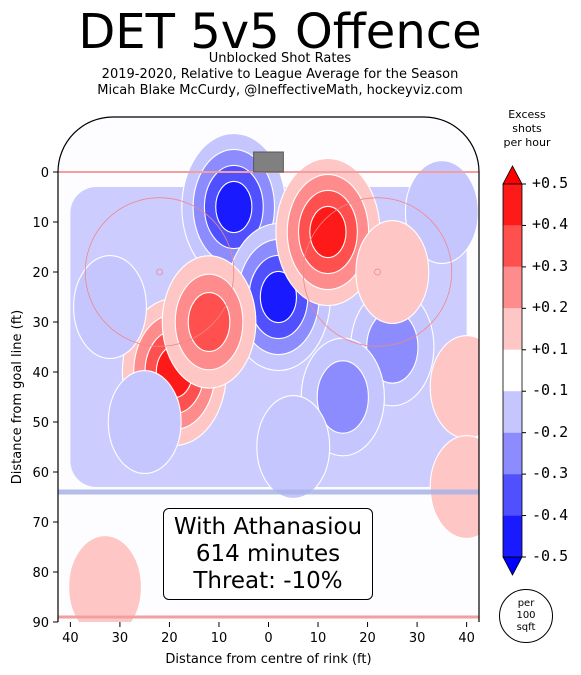  Describe the element at coordinates (550, 348) in the screenshot. I see `colorbar-tick-label: +0.1` at that location.